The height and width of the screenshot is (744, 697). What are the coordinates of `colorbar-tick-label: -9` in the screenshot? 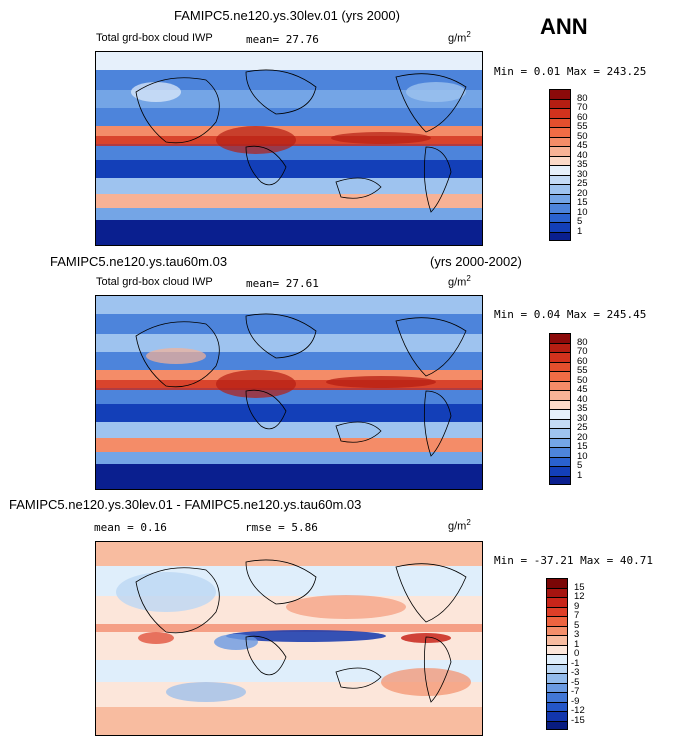 It's located at (575, 701).